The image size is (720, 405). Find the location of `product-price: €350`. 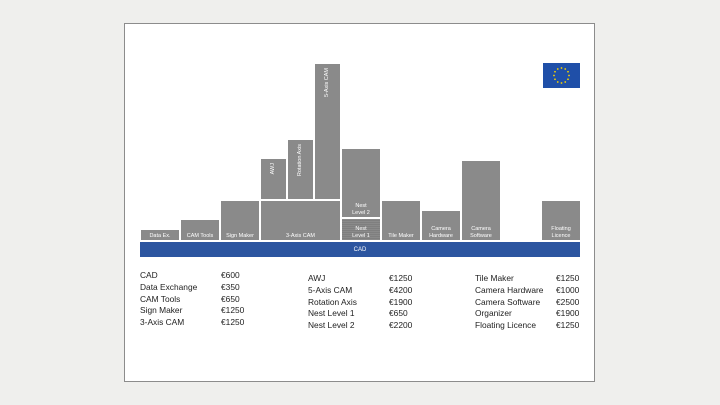

product-price: €350 is located at coordinates (230, 286).